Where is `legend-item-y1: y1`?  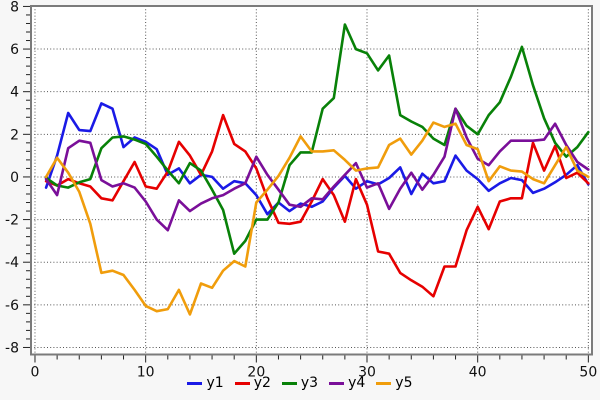
legend-item-y1: y1 is located at coordinates (205, 383).